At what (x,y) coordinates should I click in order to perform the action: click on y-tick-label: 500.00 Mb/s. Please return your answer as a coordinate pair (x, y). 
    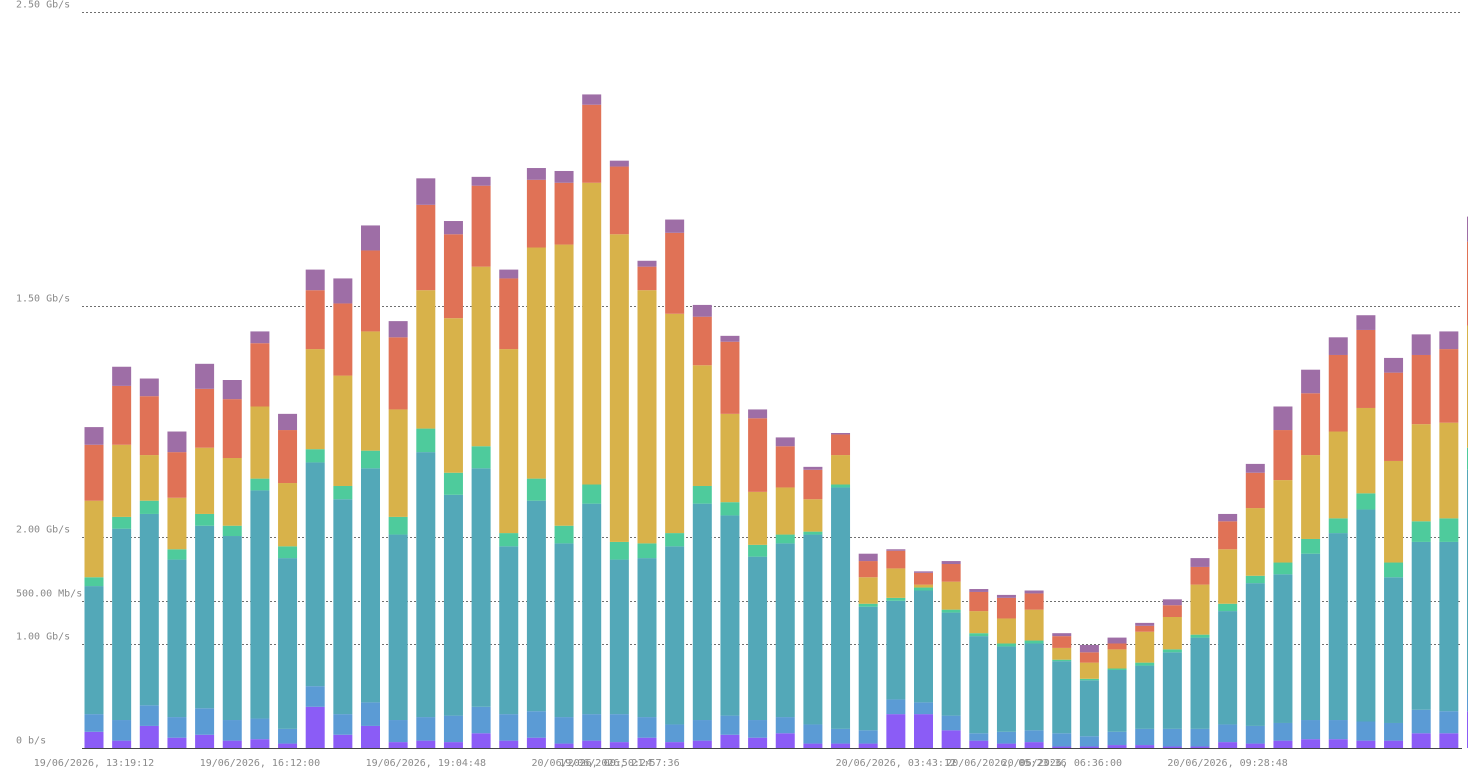
    Looking at the image, I should click on (49, 594).